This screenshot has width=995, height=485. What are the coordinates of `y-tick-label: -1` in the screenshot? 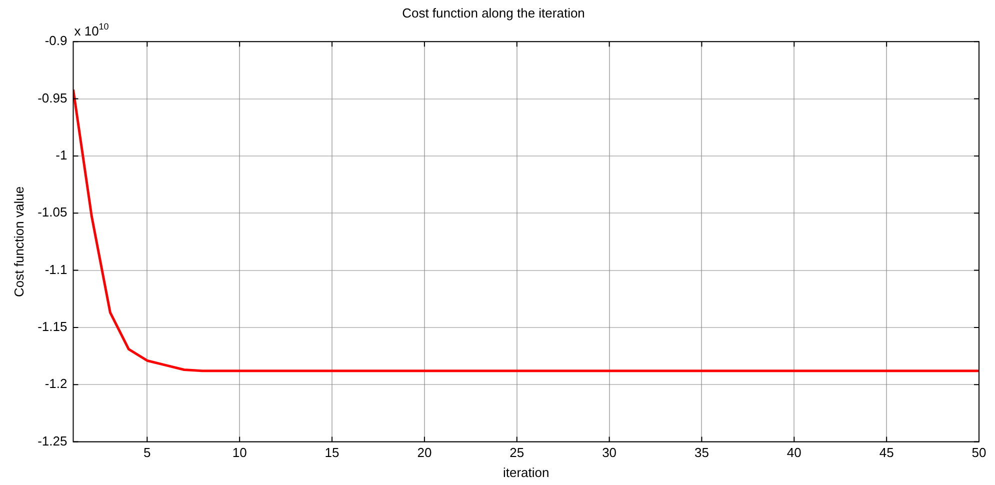 It's located at (62, 155).